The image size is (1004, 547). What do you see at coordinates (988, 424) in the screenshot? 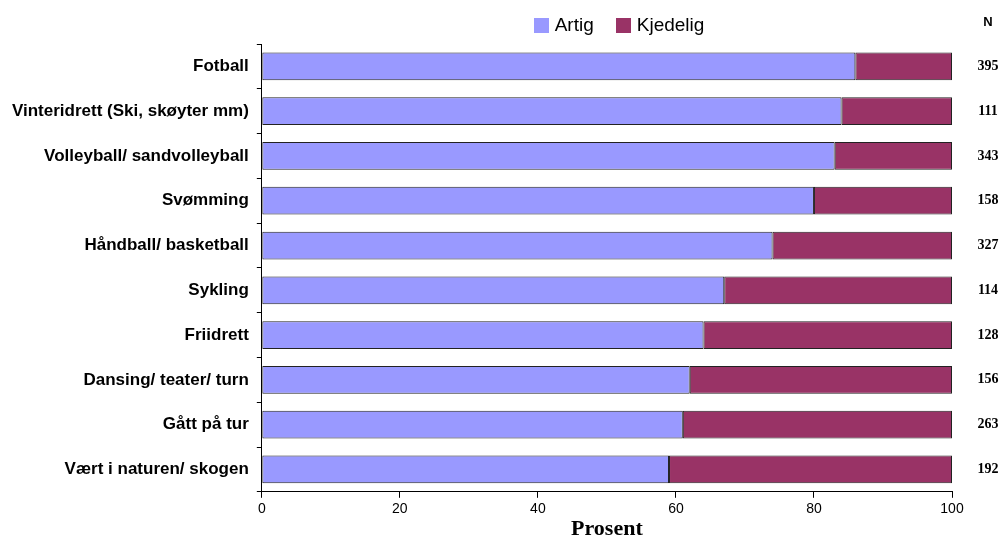
I see `text: 263` at bounding box center [988, 424].